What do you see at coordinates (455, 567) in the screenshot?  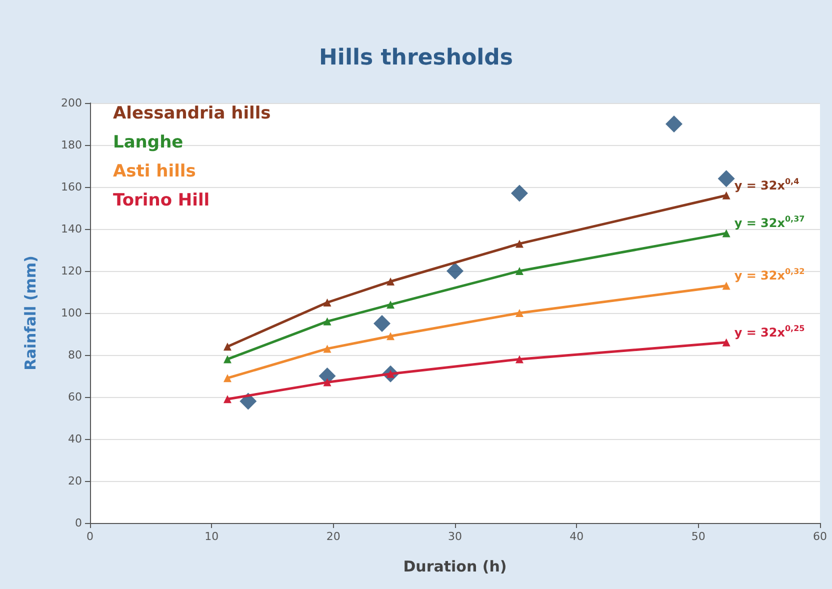 I see `x-axis-title: Duration (h)` at bounding box center [455, 567].